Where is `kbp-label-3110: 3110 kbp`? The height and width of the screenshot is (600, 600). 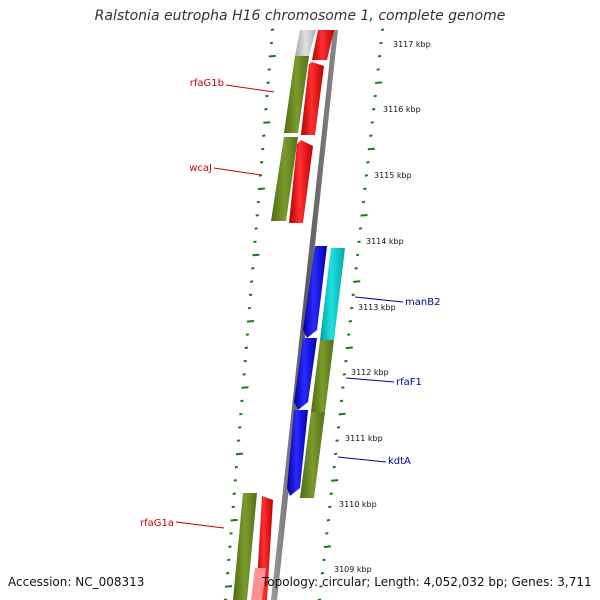 kbp-label-3110: 3110 kbp is located at coordinates (358, 504).